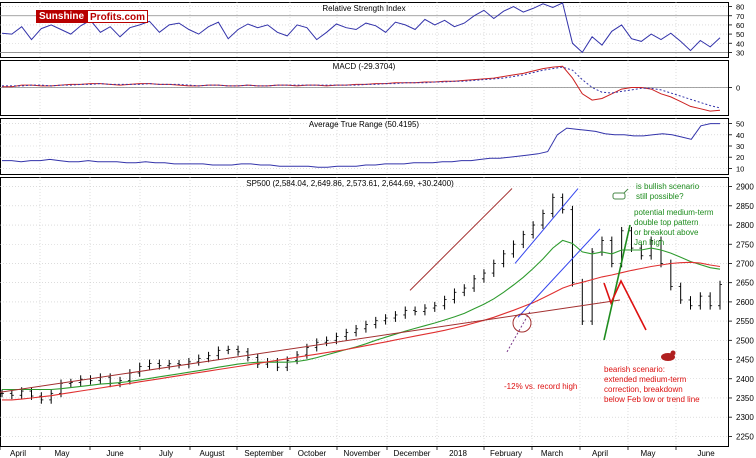 The image size is (756, 458). Describe the element at coordinates (666, 222) in the screenshot. I see `annotation-line: double top pattern` at that location.